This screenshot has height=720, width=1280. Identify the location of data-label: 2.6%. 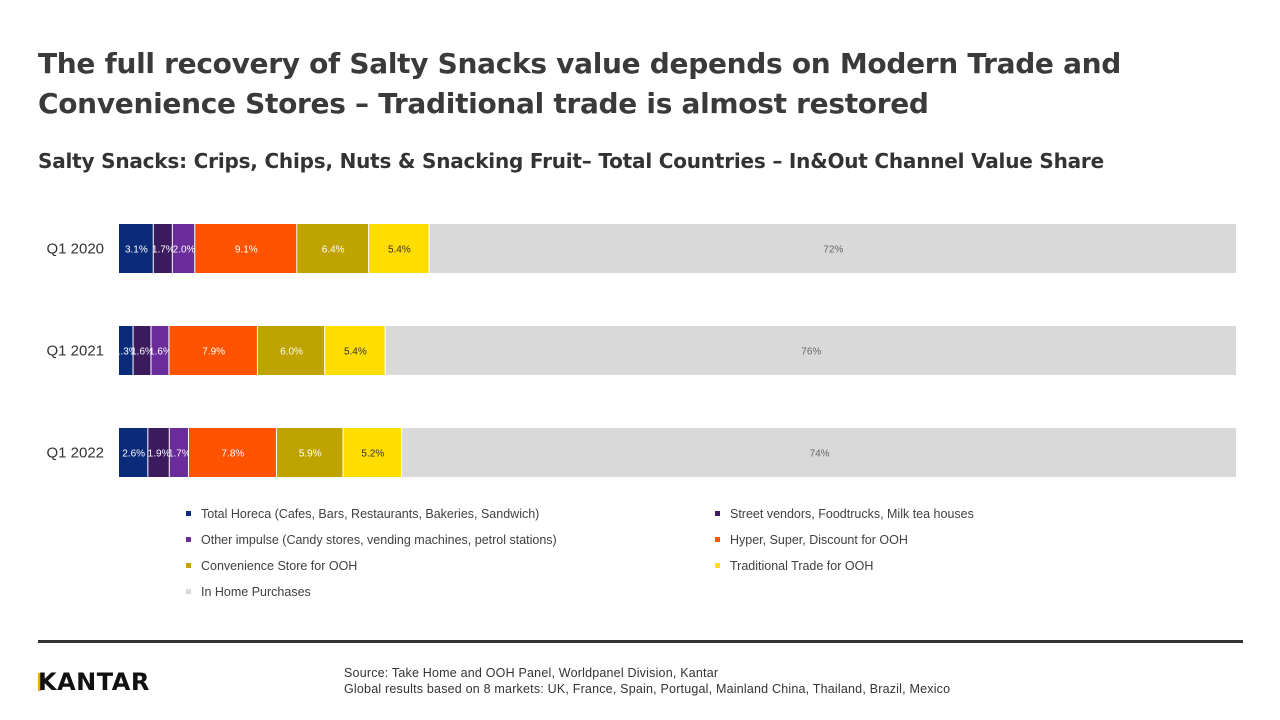
(133, 454).